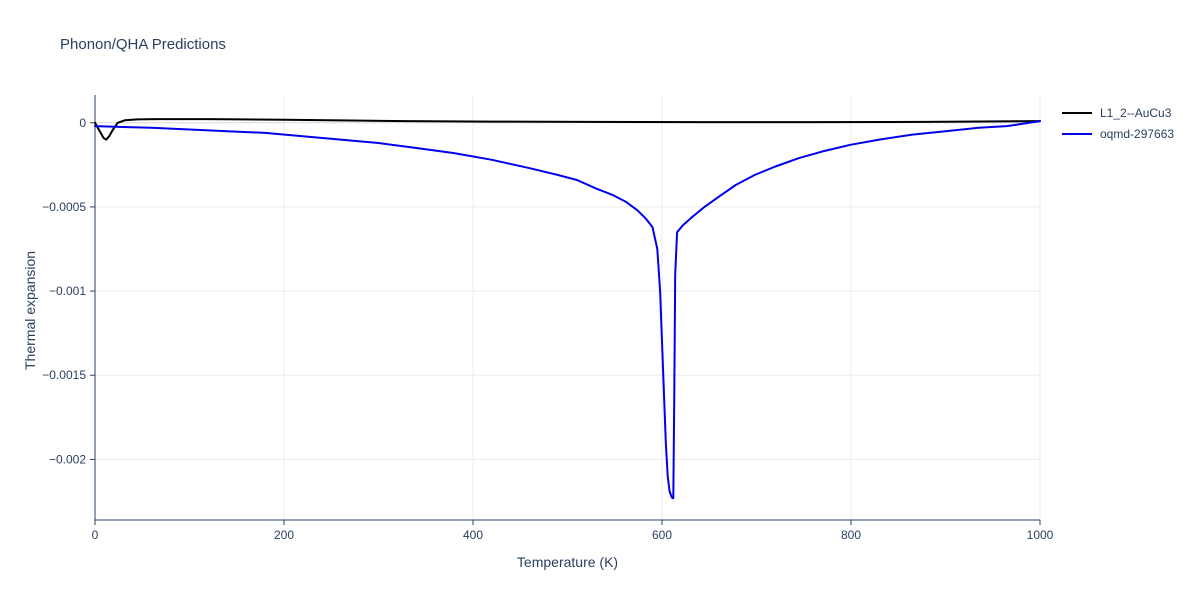  I want to click on y-axis-label: Thermal expansion, so click(30, 310).